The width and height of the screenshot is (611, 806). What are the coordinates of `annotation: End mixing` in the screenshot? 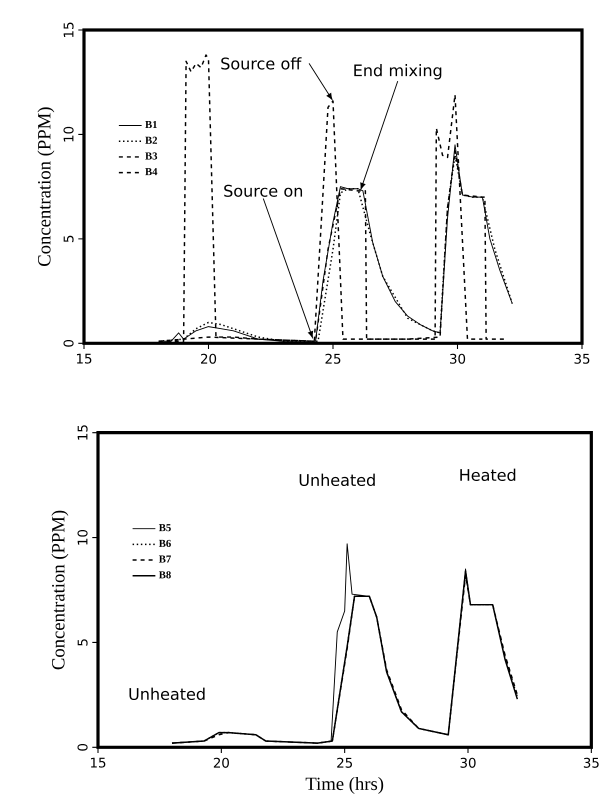 It's located at (398, 72).